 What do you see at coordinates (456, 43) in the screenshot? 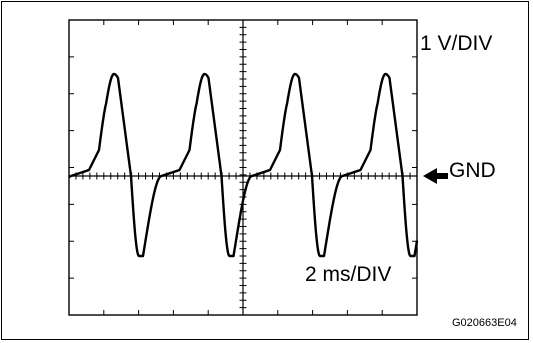
I see `vertical-scale-label: 1 V/DIV` at bounding box center [456, 43].